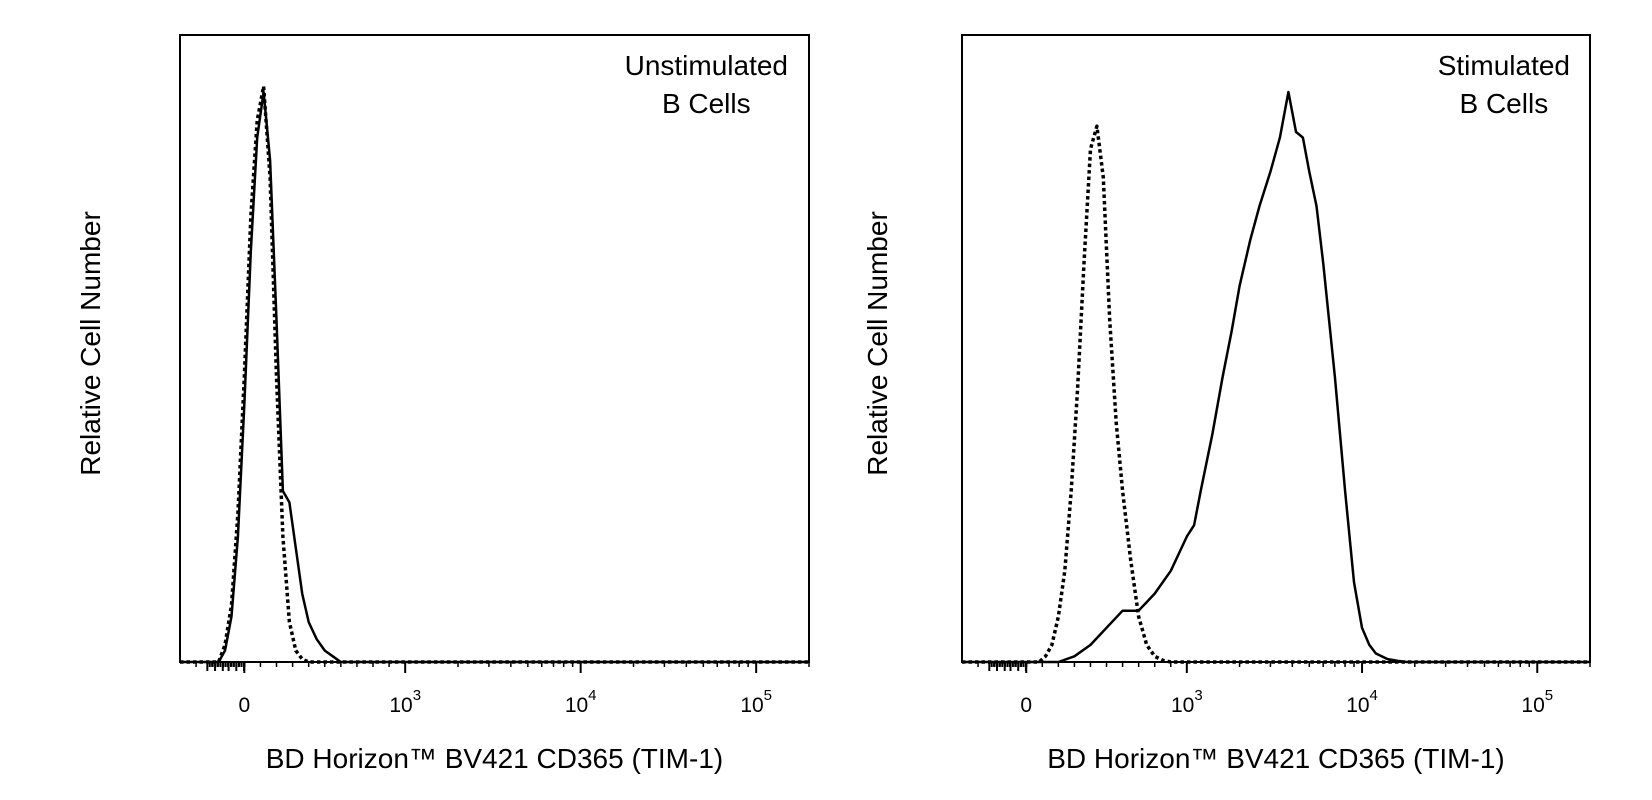  I want to click on panel-label-line: Stimulated, so click(1504, 65).